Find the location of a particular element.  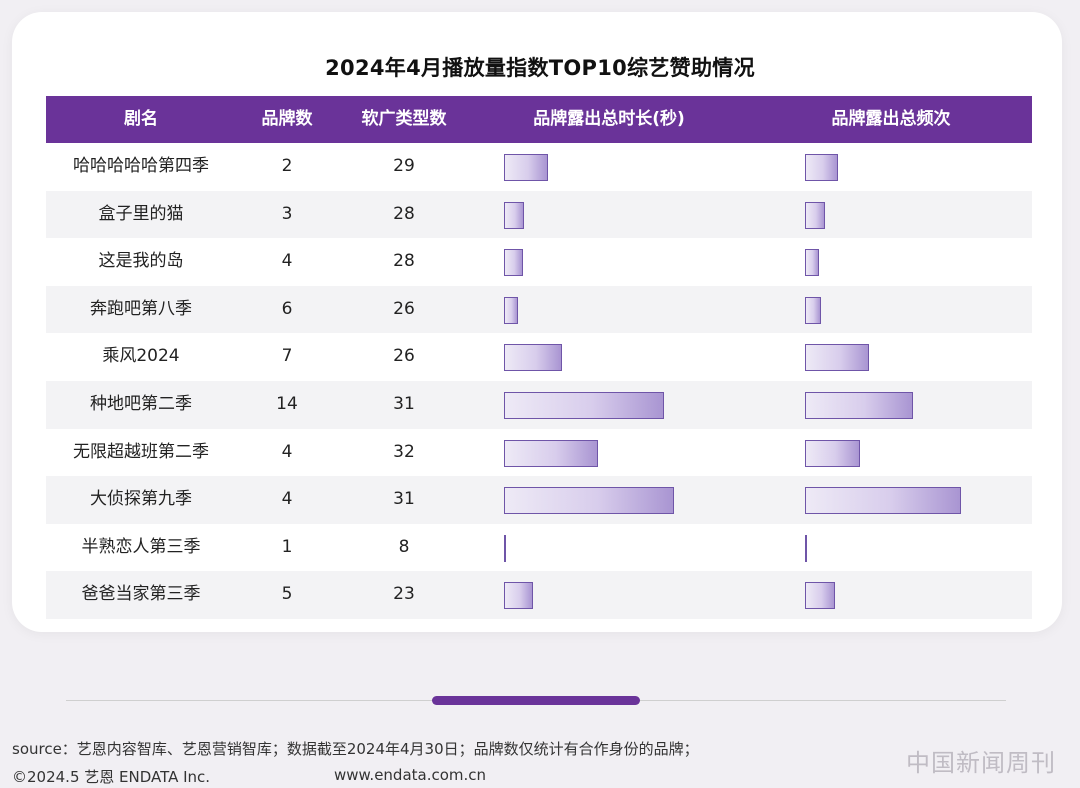

table-row: 种地吧第二季 14 31 is located at coordinates (539, 404).